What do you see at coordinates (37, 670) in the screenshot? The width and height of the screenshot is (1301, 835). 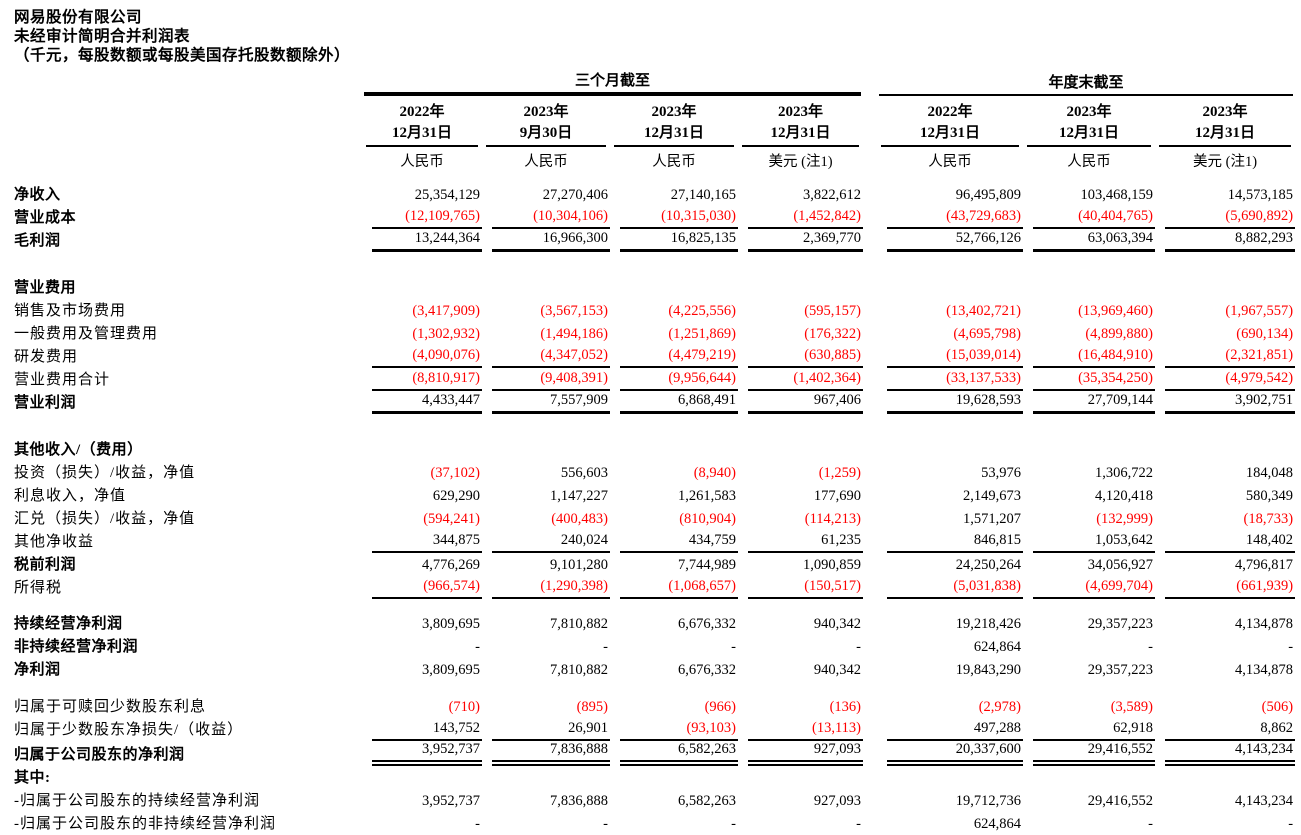 I see `row-label: 净利润` at bounding box center [37, 670].